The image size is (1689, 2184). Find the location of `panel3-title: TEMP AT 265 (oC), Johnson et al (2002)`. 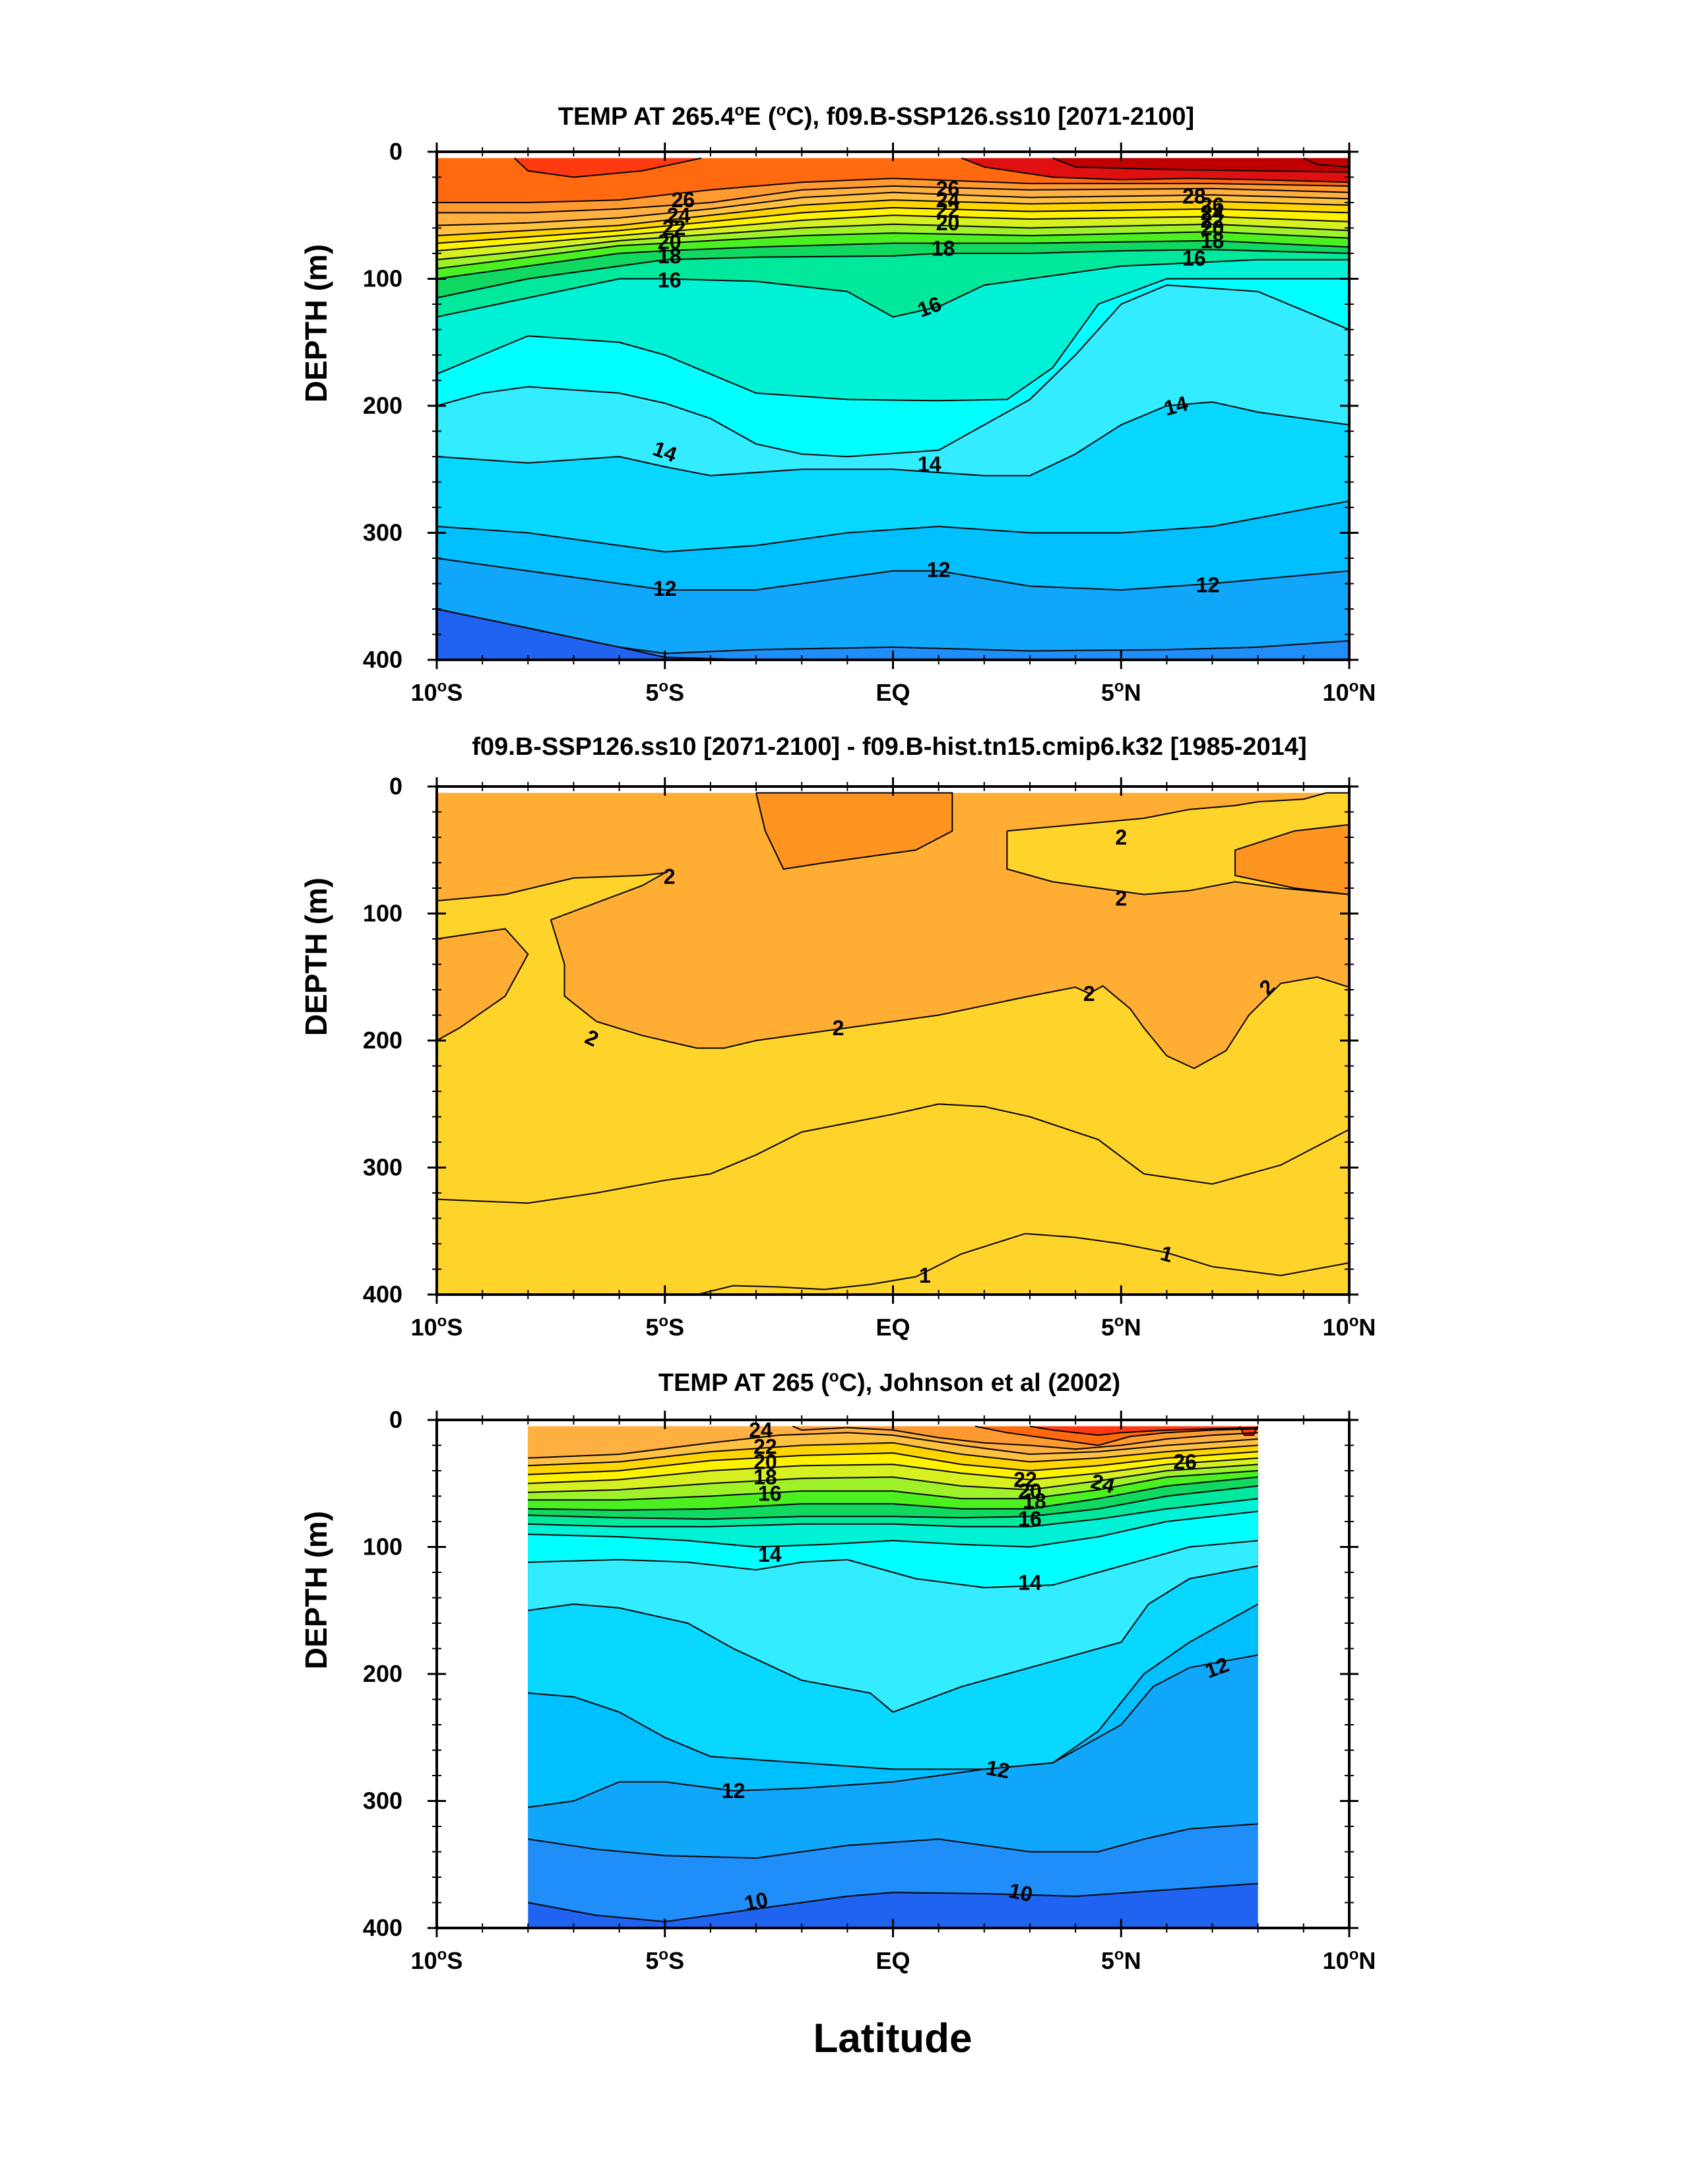

panel3-title: TEMP AT 265 (oC), Johnson et al (2002) is located at coordinates (889, 1382).